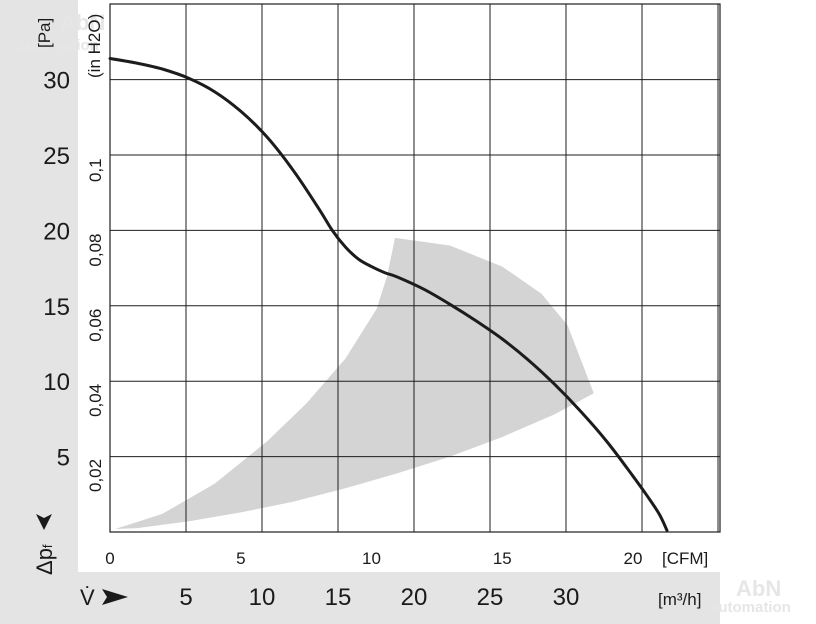 Image resolution: width=816 pixels, height=624 pixels. Describe the element at coordinates (63, 458) in the screenshot. I see `y-tick-pa: 5` at that location.